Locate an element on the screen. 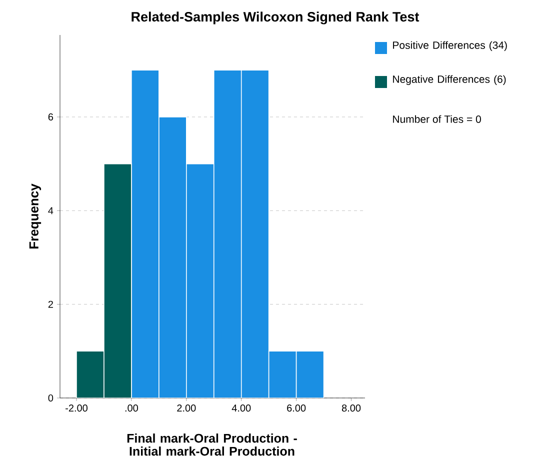 The height and width of the screenshot is (473, 544). legend-label: Positive Differences (34) is located at coordinates (450, 46).